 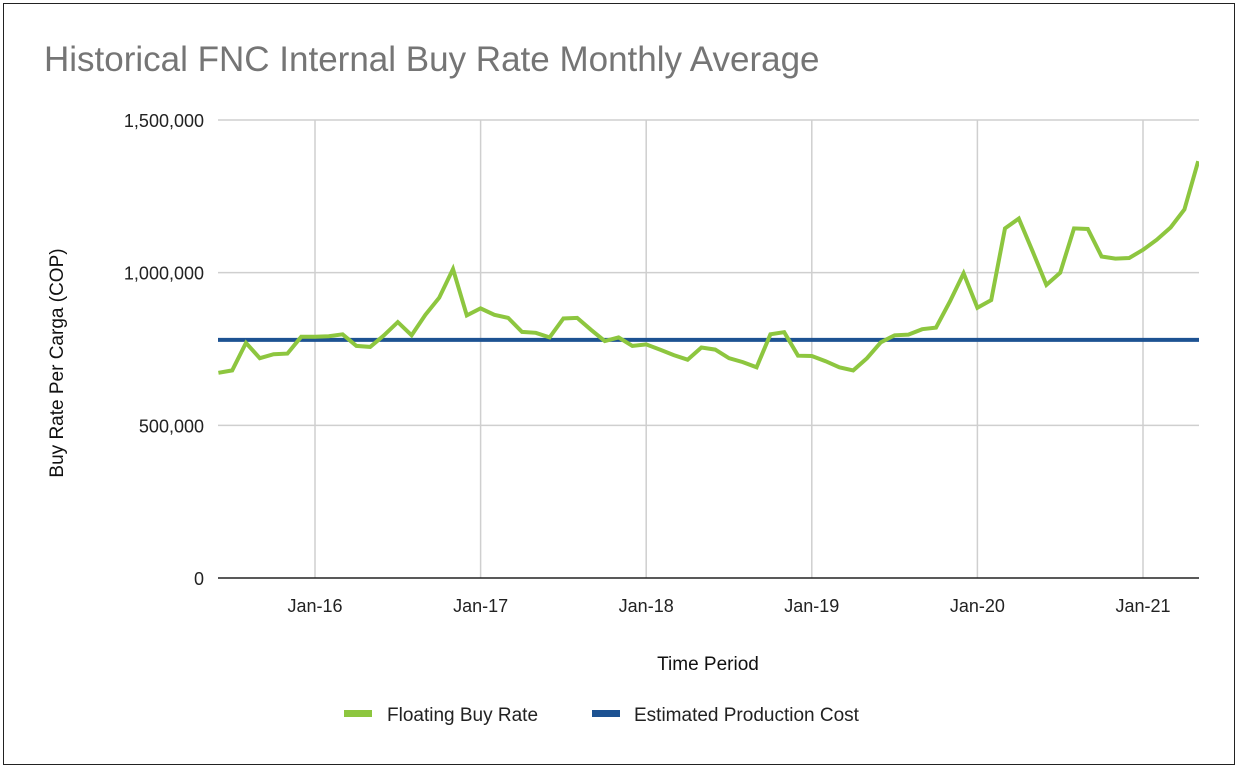 I want to click on x-tick-label: Jan-18, so click(x=646, y=606).